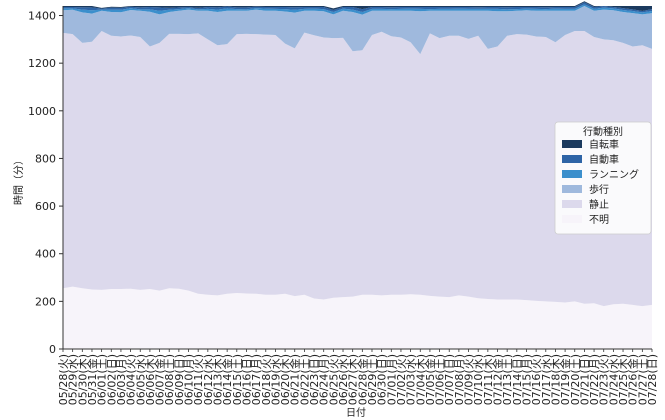 The image size is (665, 420). I want to click on x-tick-label: 06/09(日), so click(179, 379).